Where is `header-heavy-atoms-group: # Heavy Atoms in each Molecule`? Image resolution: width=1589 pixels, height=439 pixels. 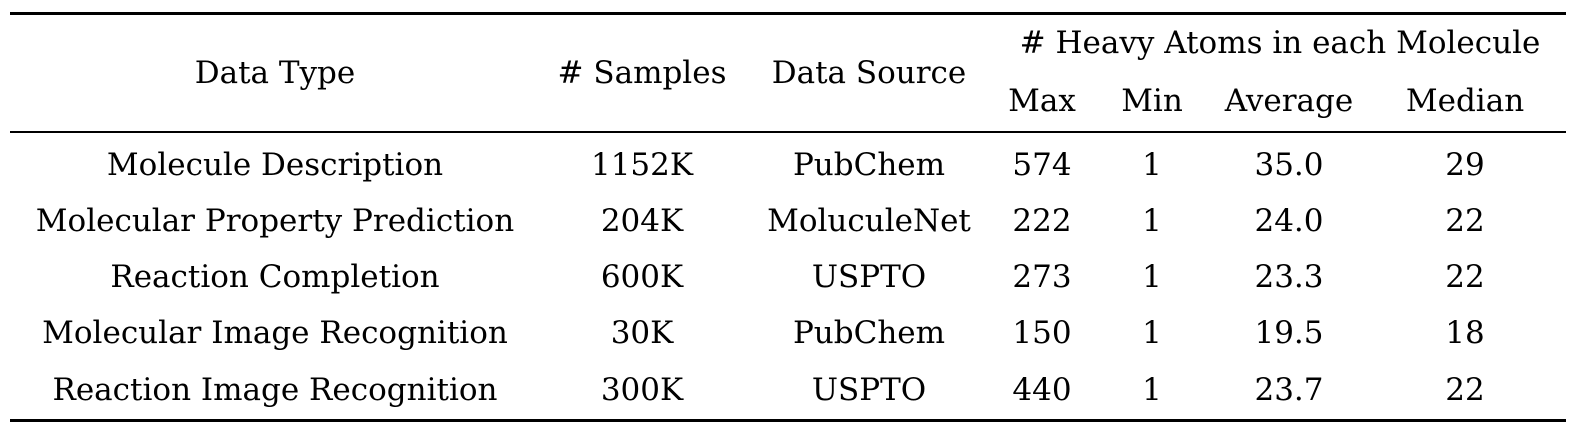
header-heavy-atoms-group: # Heavy Atoms in each Molecule is located at coordinates (1280, 41).